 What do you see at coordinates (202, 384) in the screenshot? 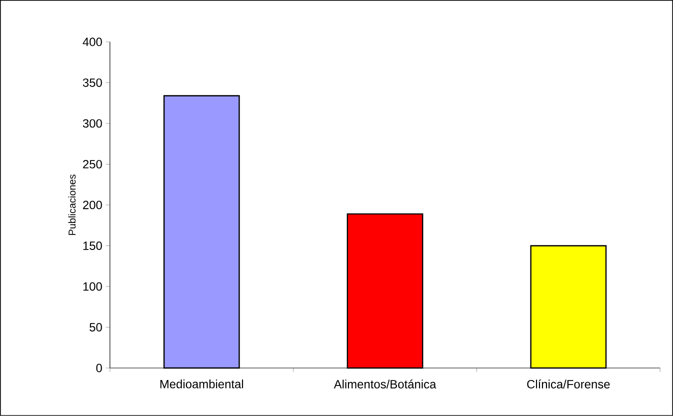
I see `x-tick-label: Medioambiental` at bounding box center [202, 384].